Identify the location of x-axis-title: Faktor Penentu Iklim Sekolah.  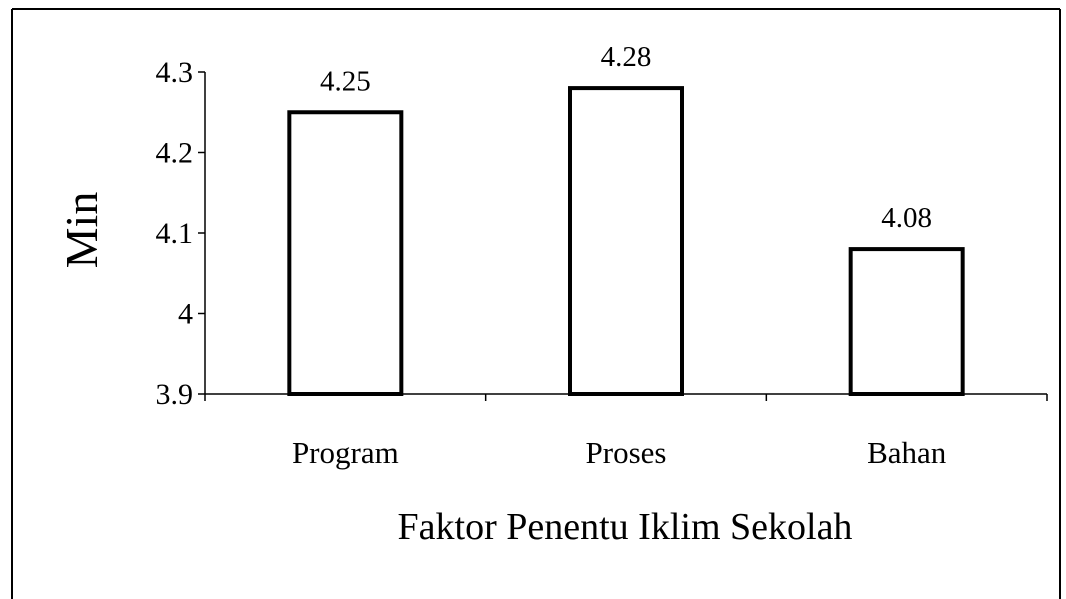
(625, 527).